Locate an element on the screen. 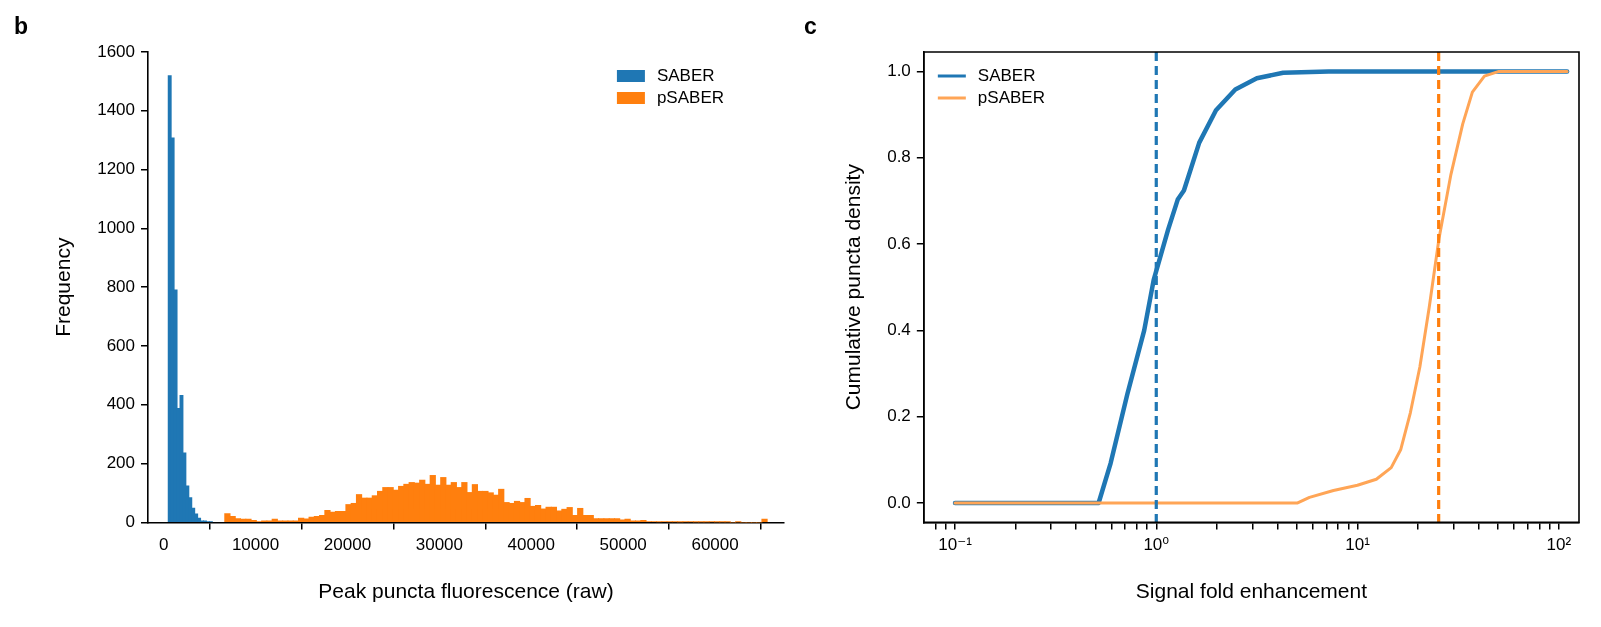 The image size is (1601, 627). x-tick-label: 0 is located at coordinates (163, 545).